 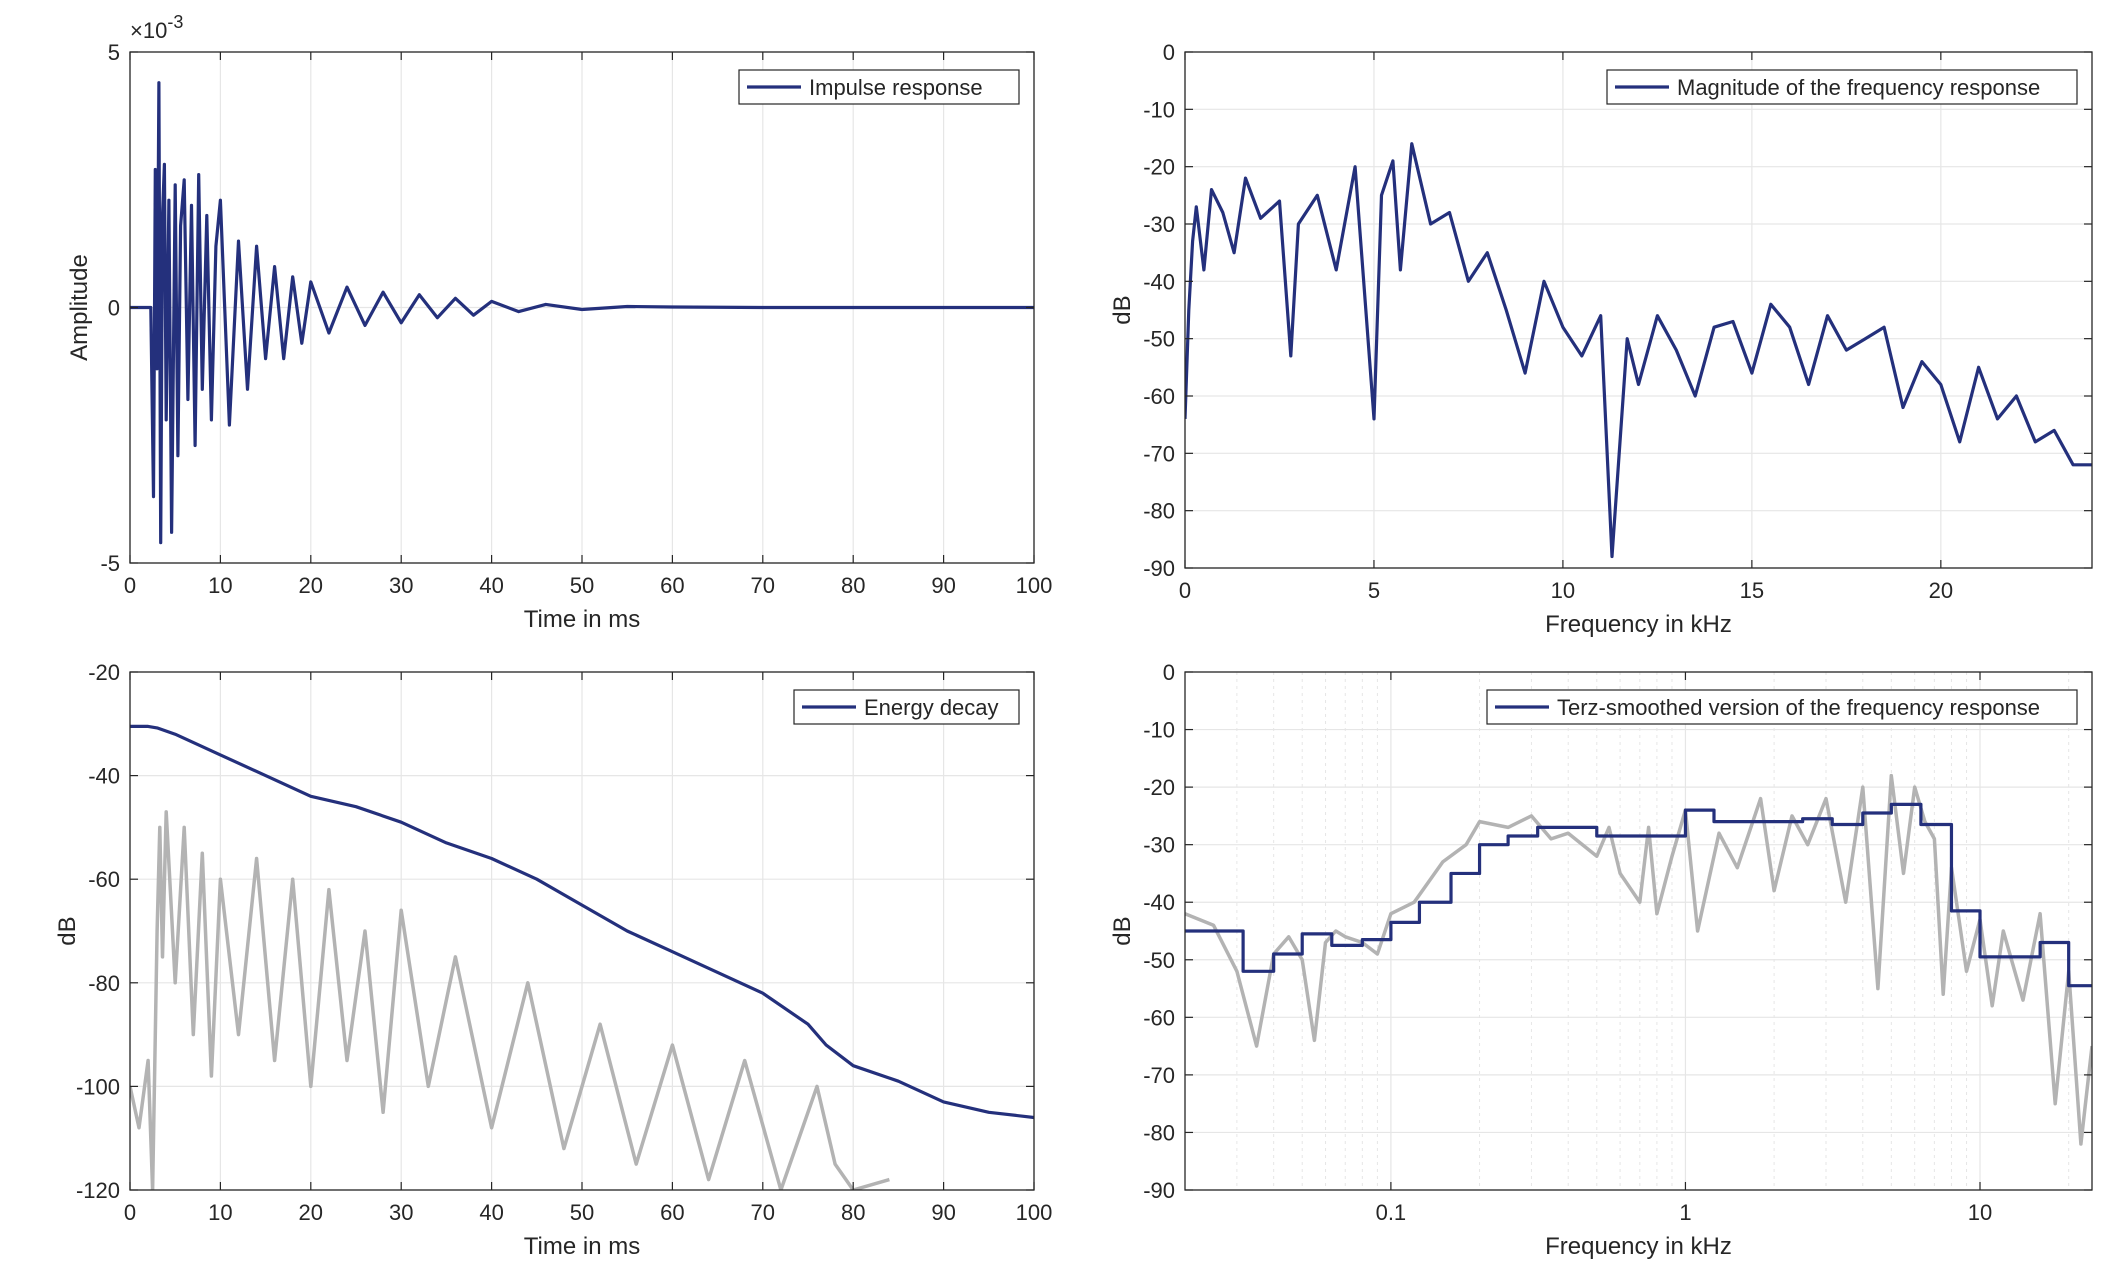 I want to click on exponent-base: ×10, so click(x=148, y=30).